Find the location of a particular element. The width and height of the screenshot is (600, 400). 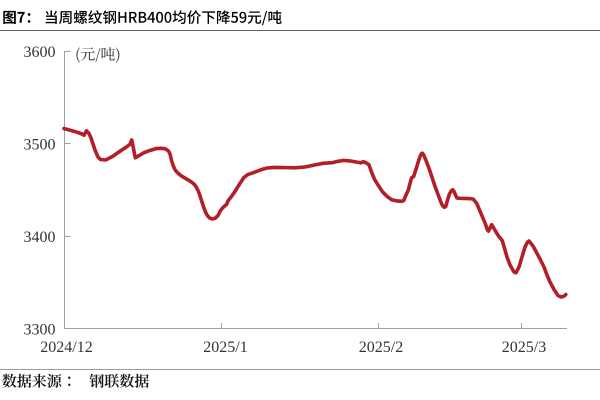

svg-text: 2025/1 is located at coordinates (225, 347).